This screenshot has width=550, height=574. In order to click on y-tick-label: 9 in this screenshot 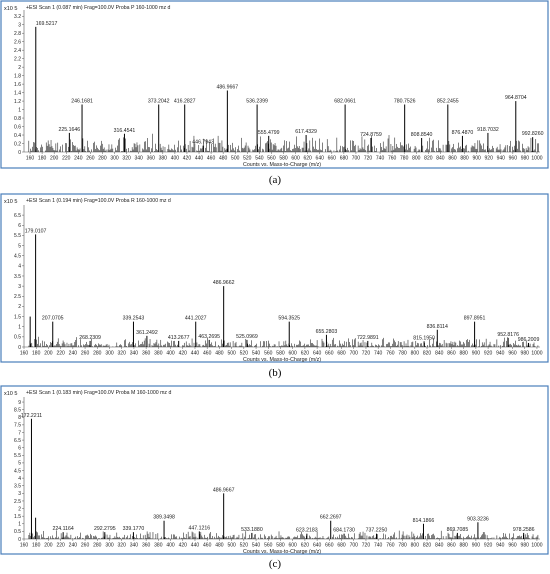, I will do `click(19, 403)`.